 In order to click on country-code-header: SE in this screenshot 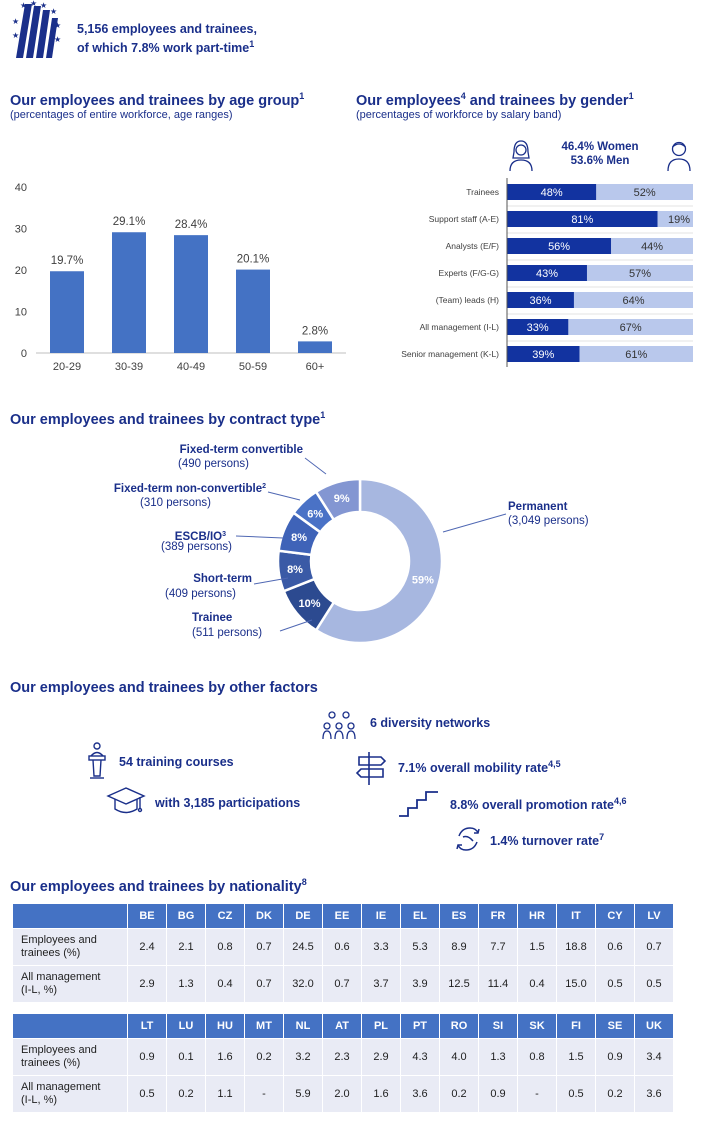, I will do `click(615, 1026)`.